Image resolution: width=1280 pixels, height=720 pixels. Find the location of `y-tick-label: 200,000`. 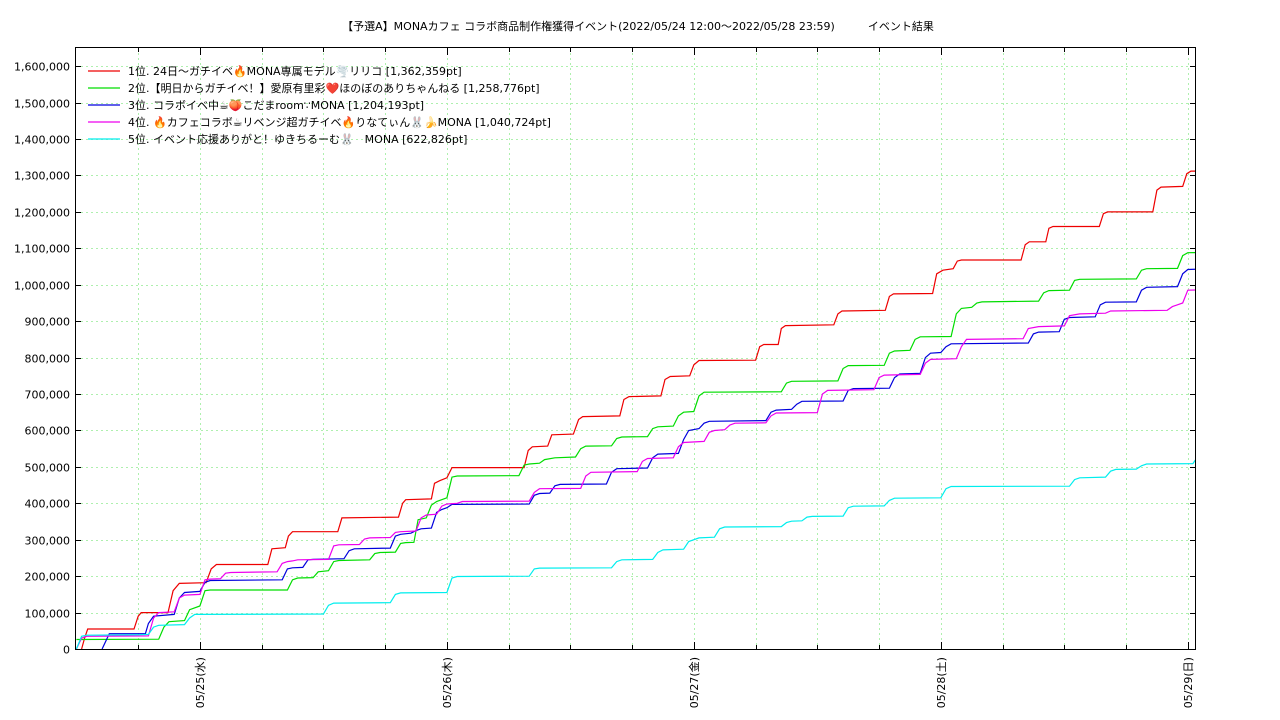

y-tick-label: 200,000 is located at coordinates (48, 577).